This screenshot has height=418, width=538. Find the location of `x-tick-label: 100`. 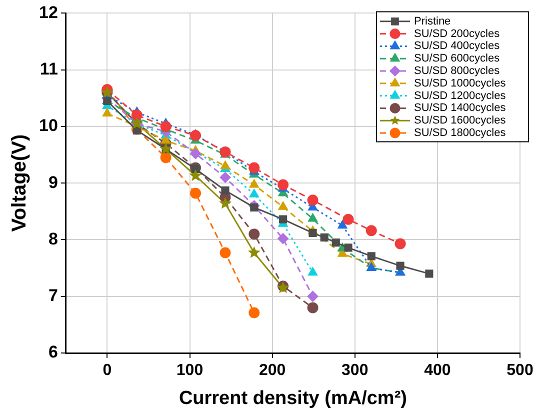

x-tick-label: 100 is located at coordinates (190, 371).